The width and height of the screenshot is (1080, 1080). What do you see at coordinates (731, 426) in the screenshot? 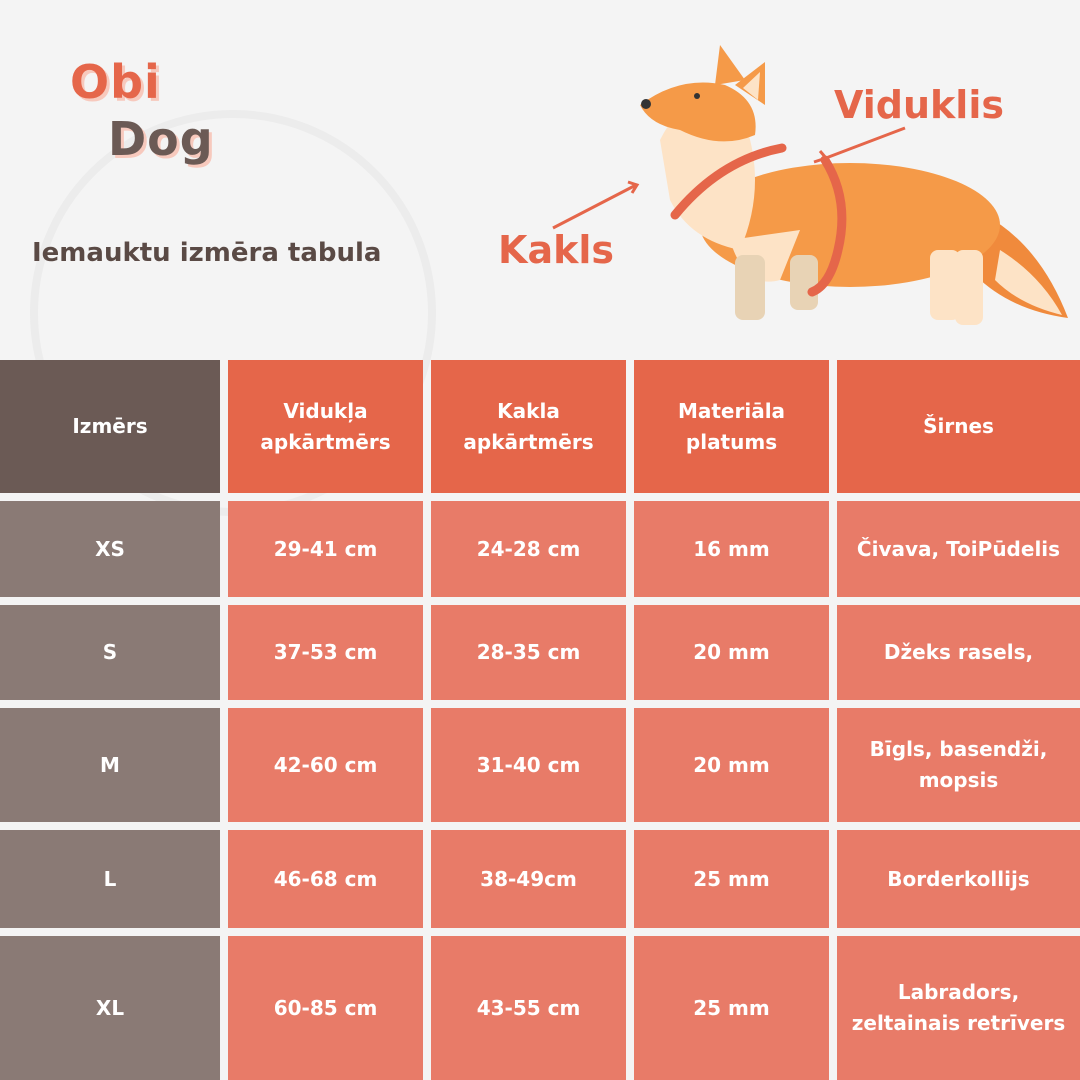
I see `header-cell: Materiāla platums` at bounding box center [731, 426].